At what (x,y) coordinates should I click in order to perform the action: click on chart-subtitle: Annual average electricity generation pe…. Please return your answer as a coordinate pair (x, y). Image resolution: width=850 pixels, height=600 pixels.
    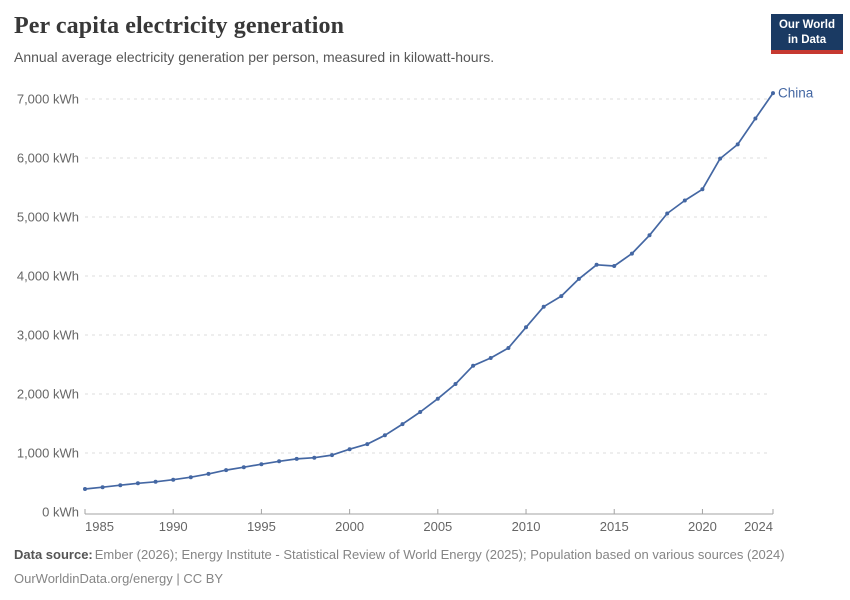
    Looking at the image, I should click on (254, 56).